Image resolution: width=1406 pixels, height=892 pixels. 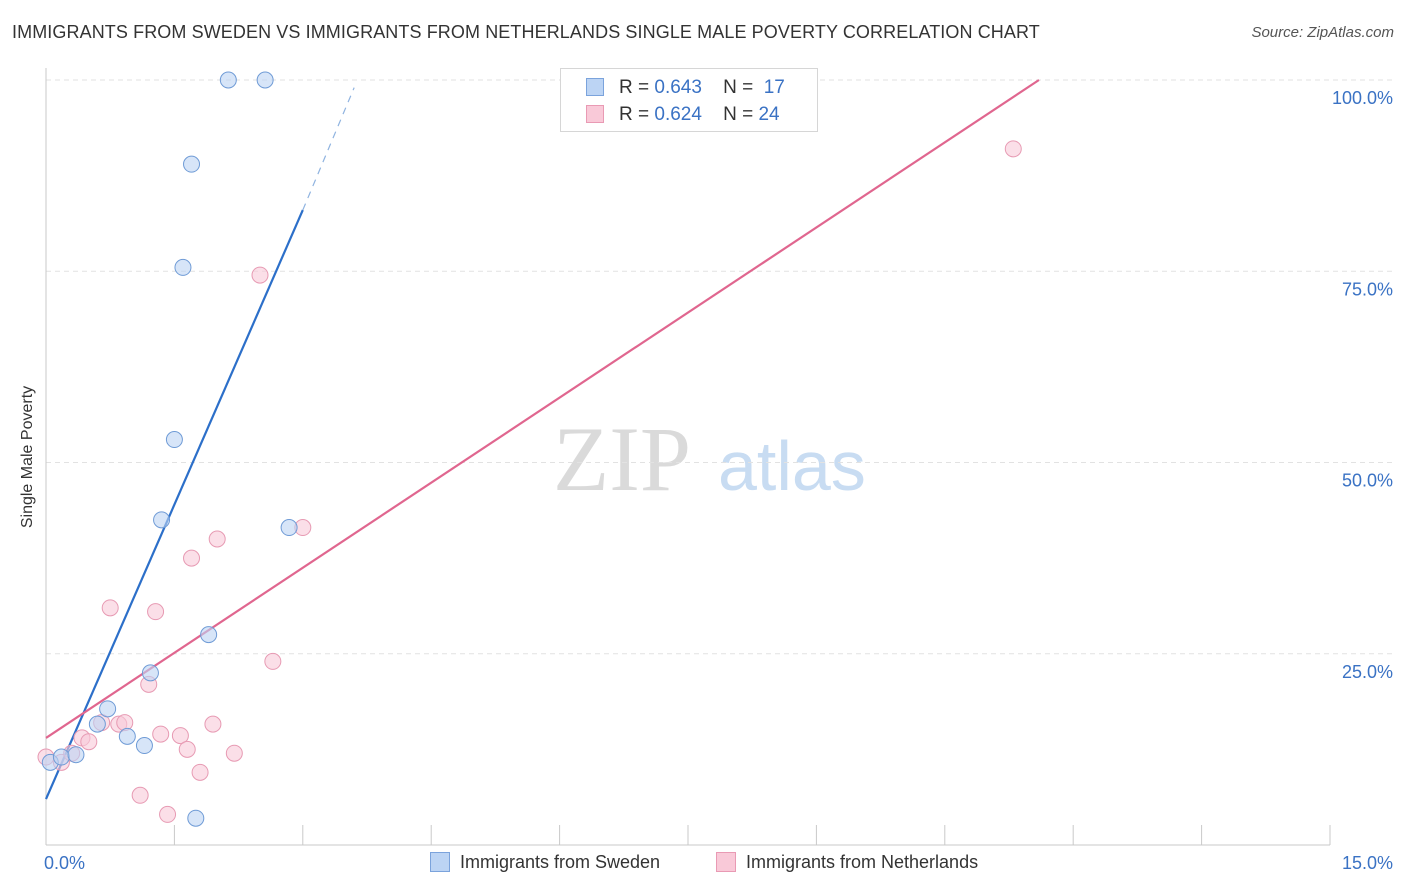 I want to click on x-tick-label: 15.0%, so click(x=1367, y=863).